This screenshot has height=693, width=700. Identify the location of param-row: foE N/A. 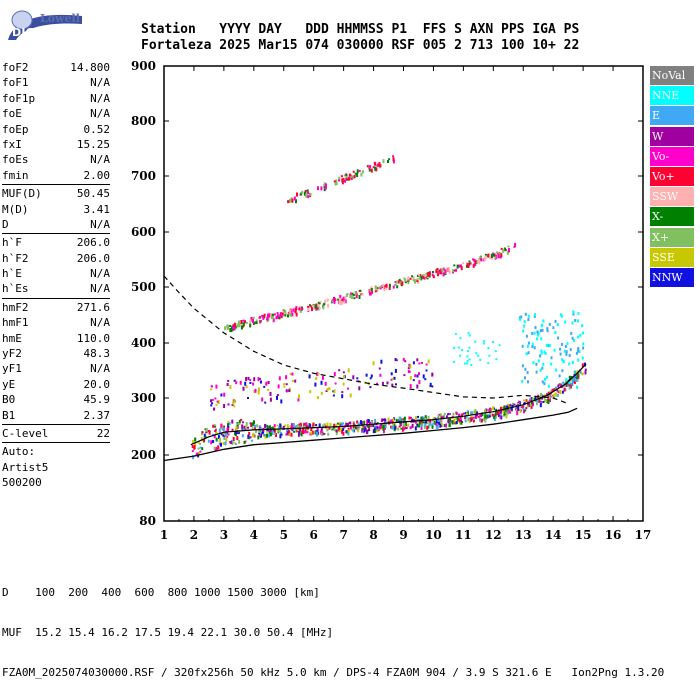
(56, 113).